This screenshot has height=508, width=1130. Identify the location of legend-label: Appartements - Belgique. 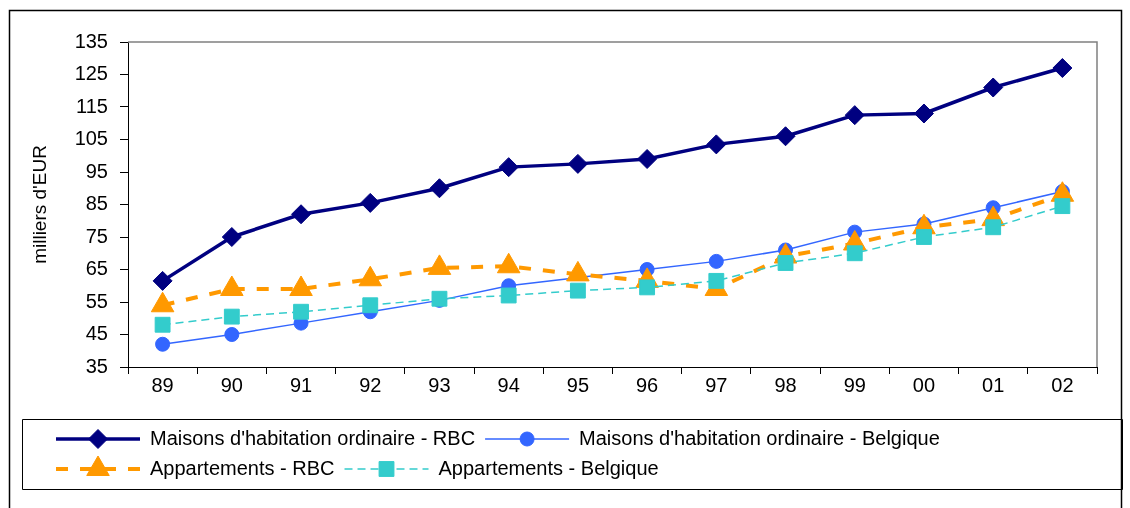
(548, 467).